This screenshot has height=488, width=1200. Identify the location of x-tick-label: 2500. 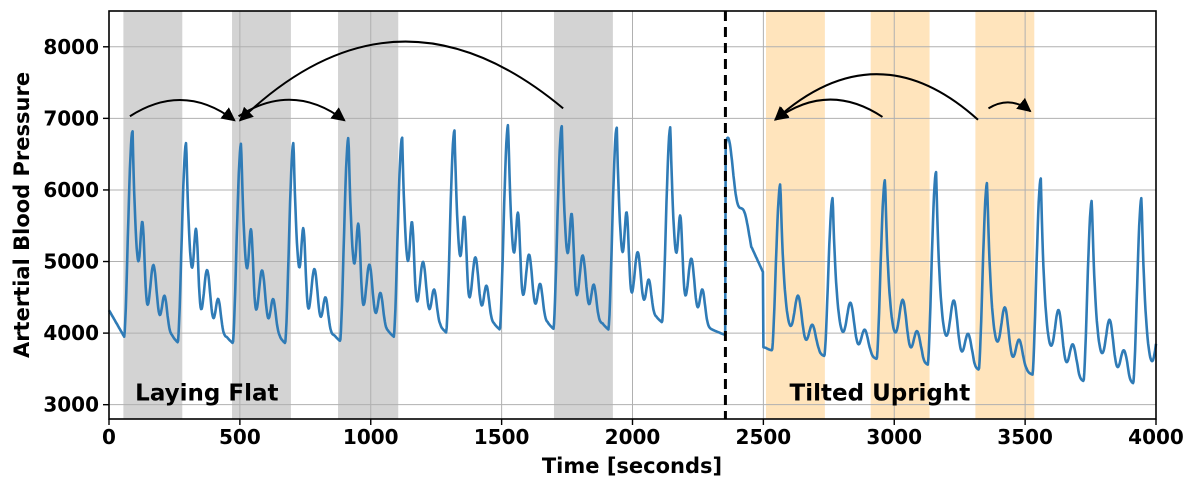
(764, 437).